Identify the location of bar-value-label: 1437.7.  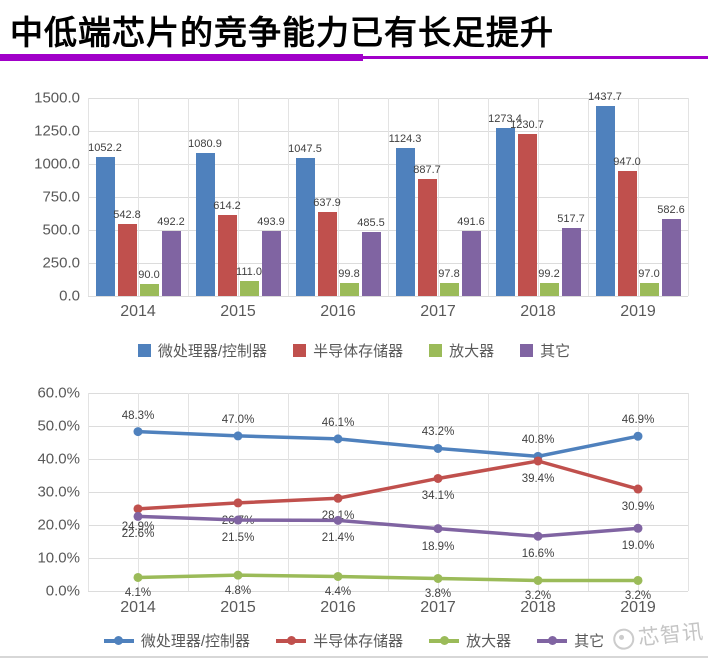
(605, 97).